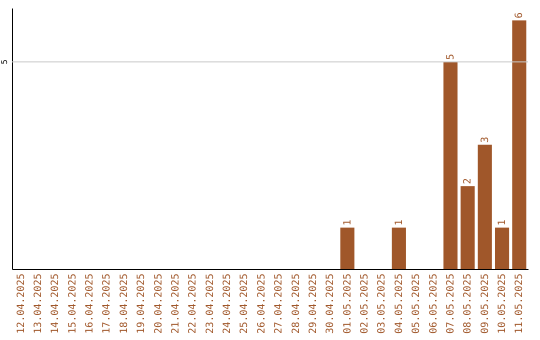 Image resolution: width=540 pixels, height=340 pixels. Describe the element at coordinates (502, 304) in the screenshot. I see `x-tick-label: 10.05.2025` at that location.